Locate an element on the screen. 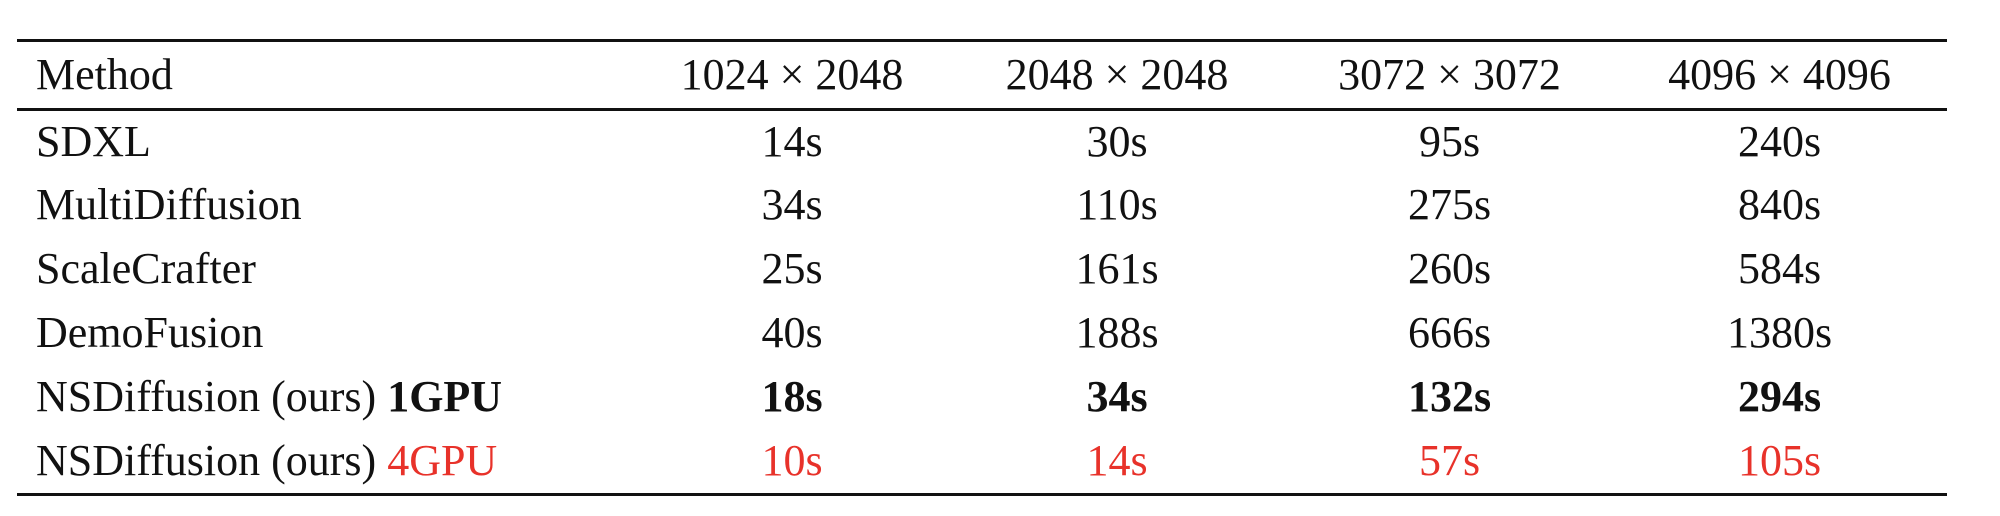 The width and height of the screenshot is (2000, 516). header-method: Method is located at coordinates (104, 74).